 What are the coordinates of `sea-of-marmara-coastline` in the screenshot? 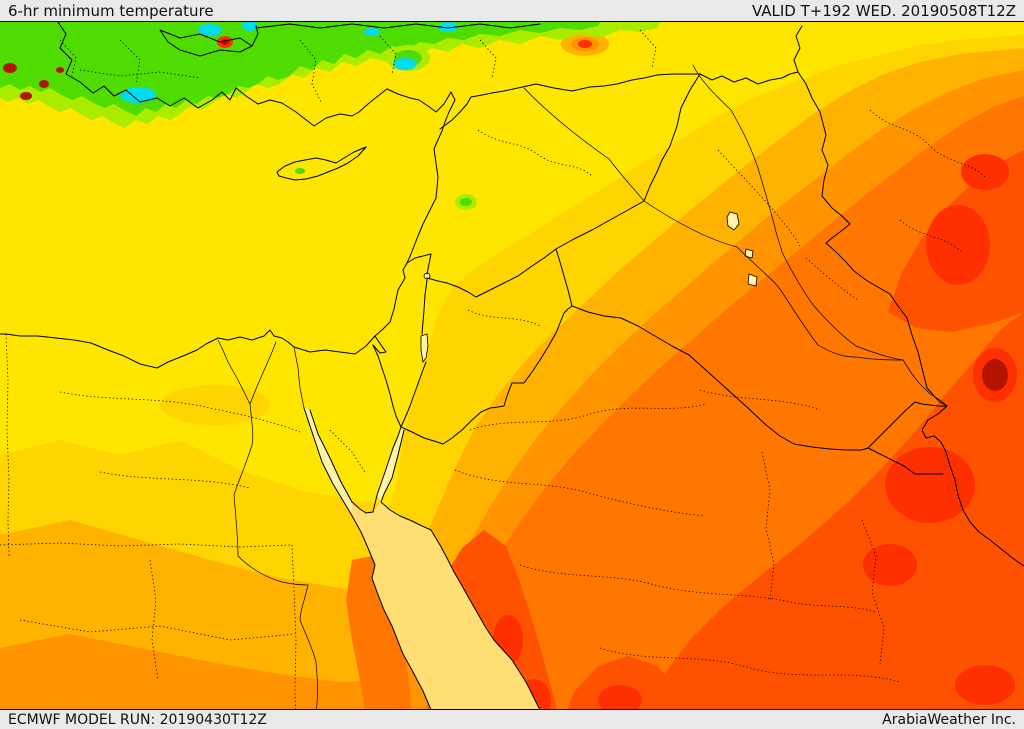 It's located at (209, 41).